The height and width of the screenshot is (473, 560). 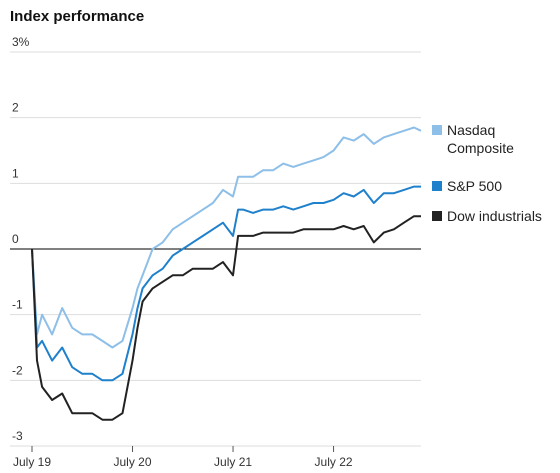 I want to click on y-tick-label: -3, so click(x=17, y=436).